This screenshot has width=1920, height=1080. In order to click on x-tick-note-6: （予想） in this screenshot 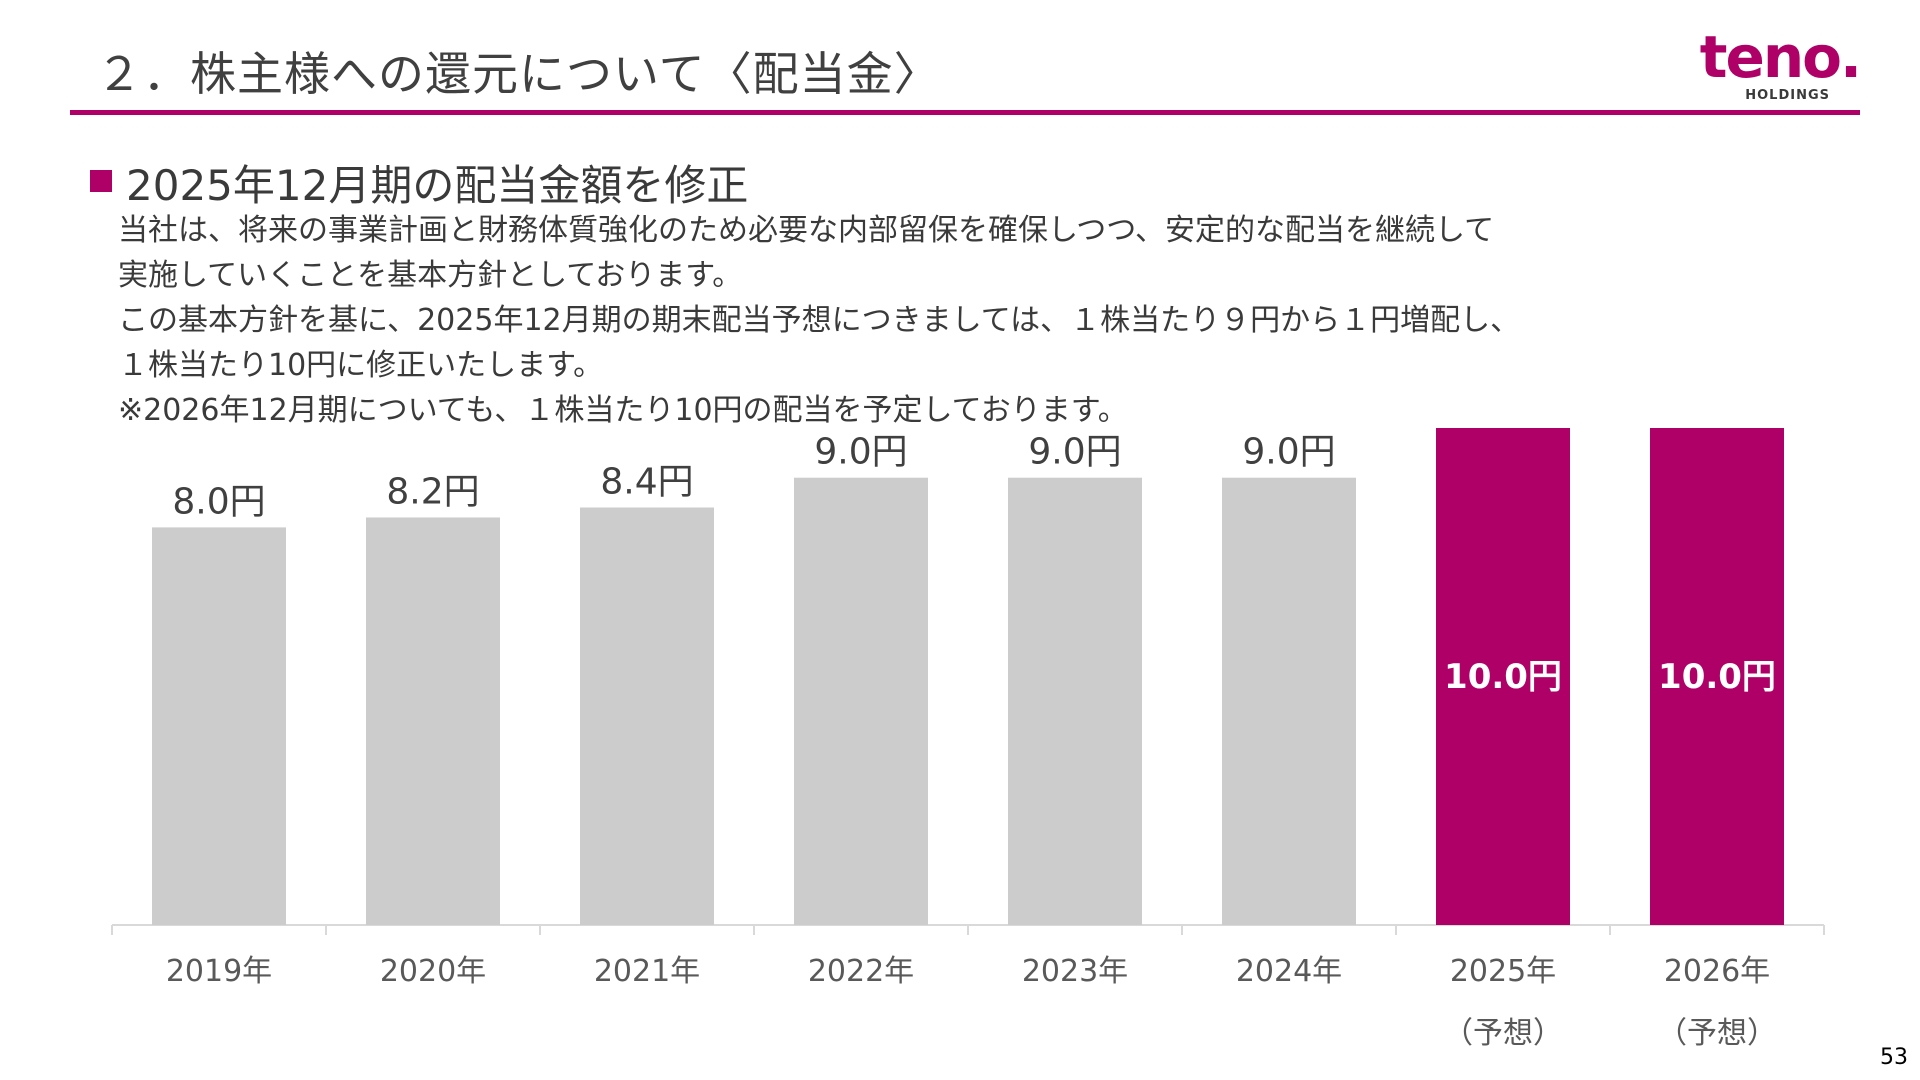, I will do `click(1503, 1033)`.